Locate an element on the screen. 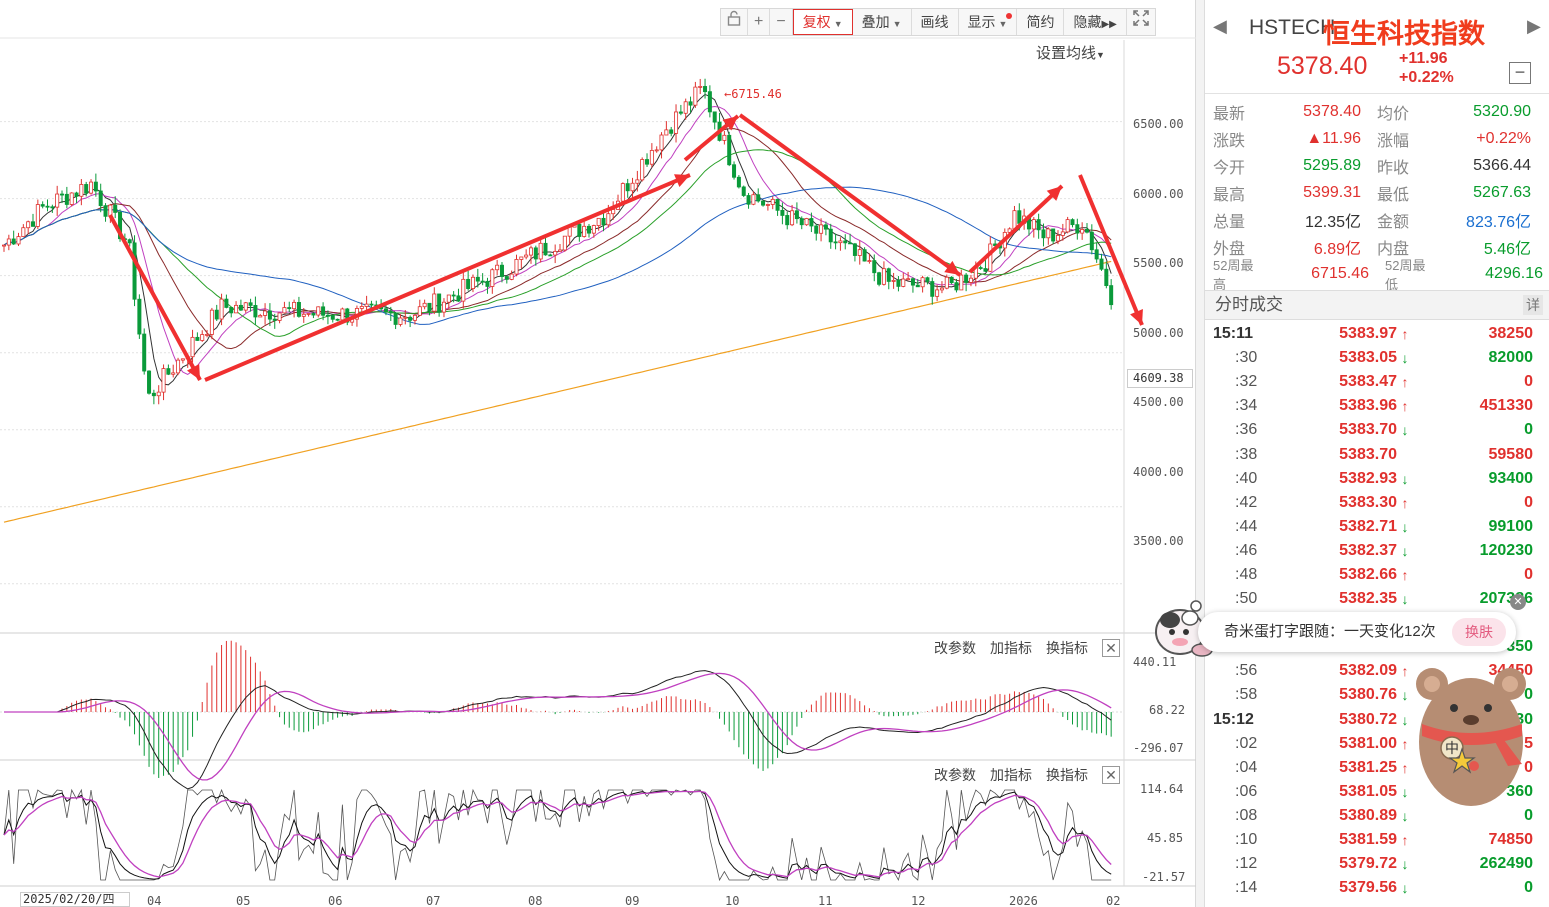  tick-row: 15:12 5380.72 ↓ 30 is located at coordinates (1377, 720).